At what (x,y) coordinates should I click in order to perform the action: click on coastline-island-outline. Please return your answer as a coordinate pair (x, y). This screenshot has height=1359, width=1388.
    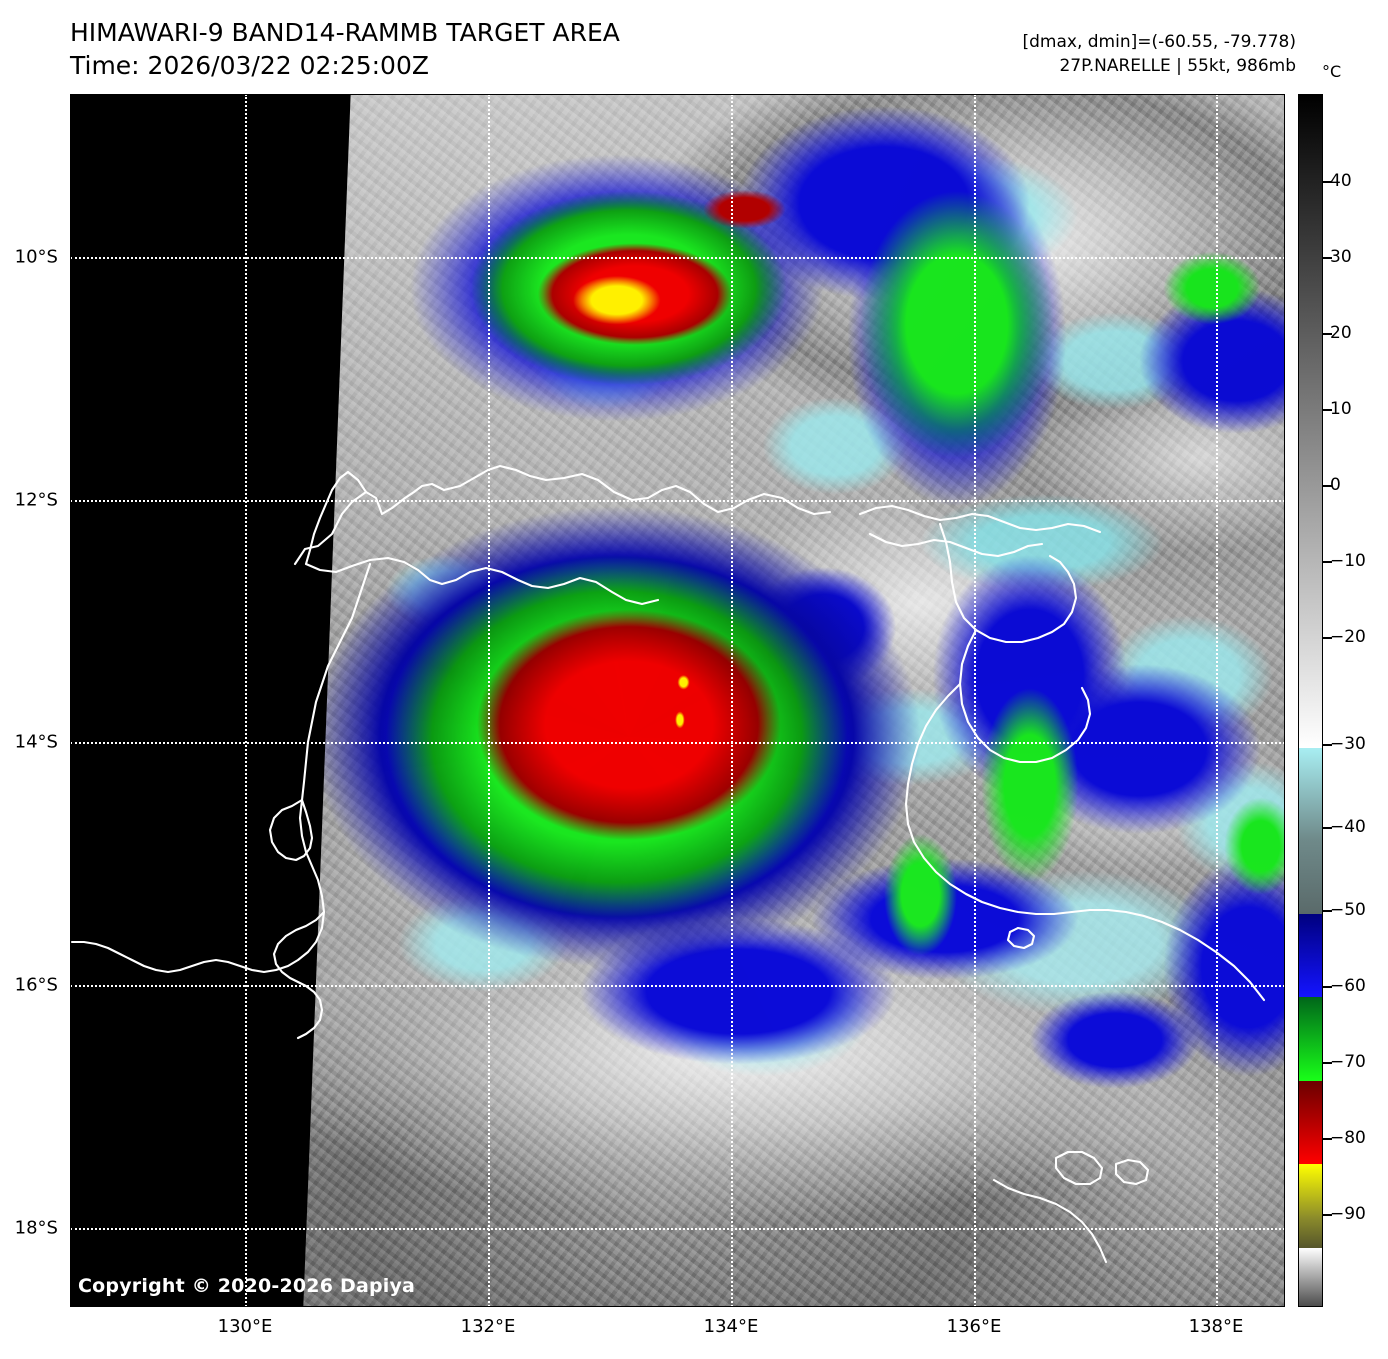
    Looking at the image, I should click on (482, 581).